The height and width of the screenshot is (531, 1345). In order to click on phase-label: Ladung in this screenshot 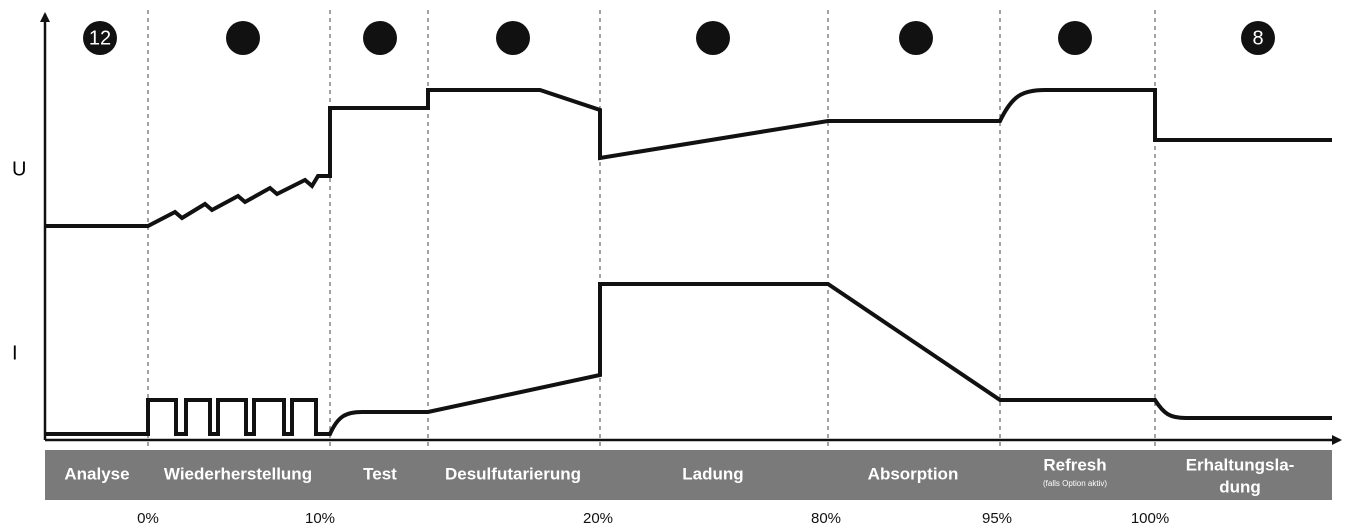, I will do `click(712, 473)`.